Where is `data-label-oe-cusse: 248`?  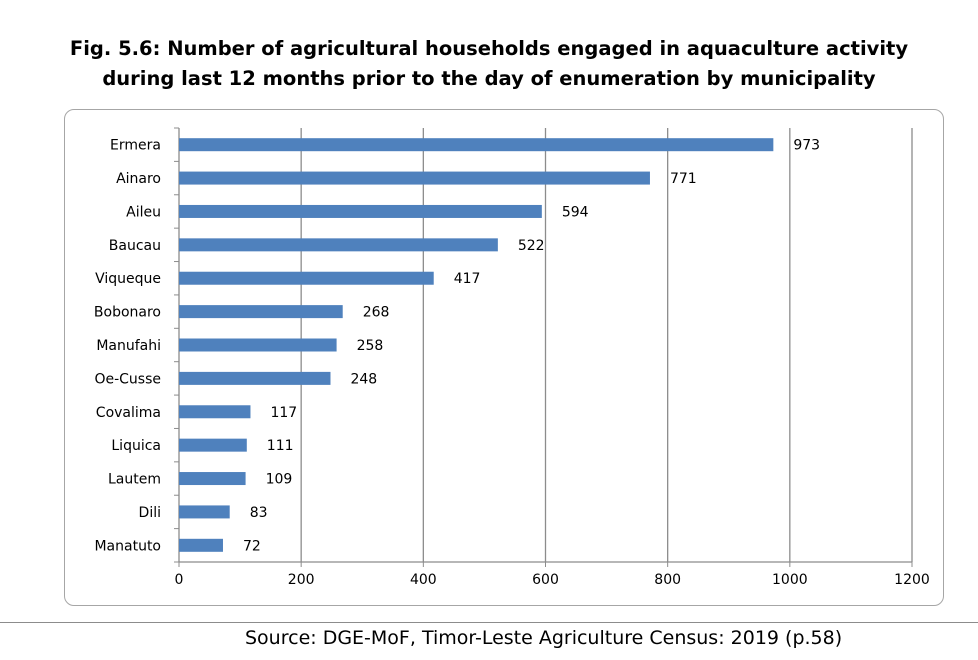 data-label-oe-cusse: 248 is located at coordinates (363, 379).